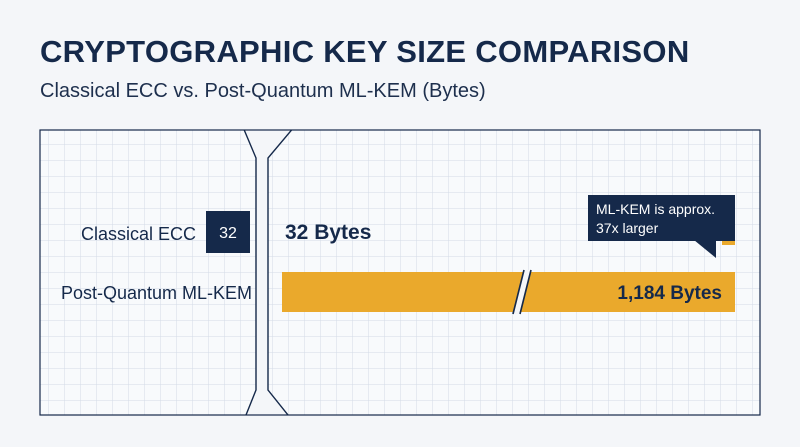 The image size is (800, 447). What do you see at coordinates (268, 272) in the screenshot?
I see `axis-break` at bounding box center [268, 272].